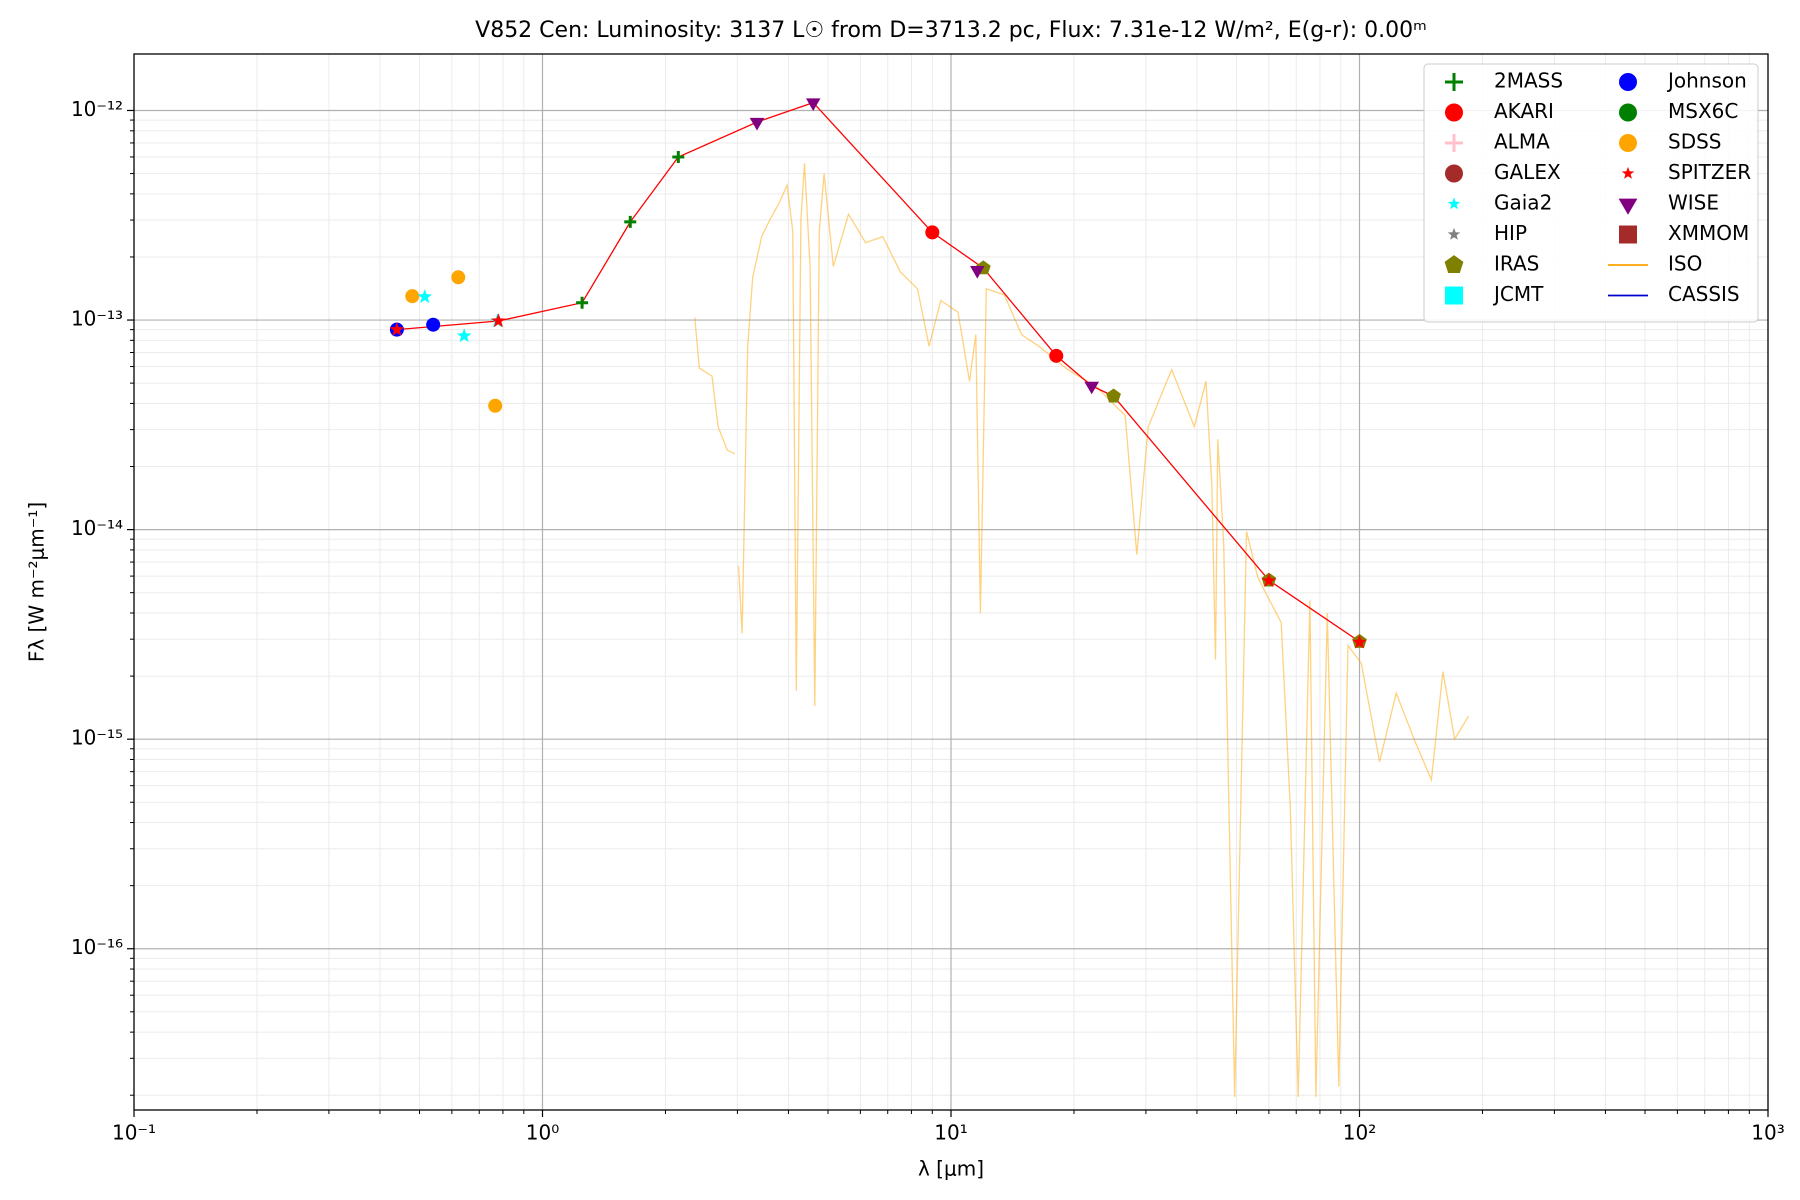 The width and height of the screenshot is (1800, 1200). I want to click on legend-label: WISE, so click(1693, 203).